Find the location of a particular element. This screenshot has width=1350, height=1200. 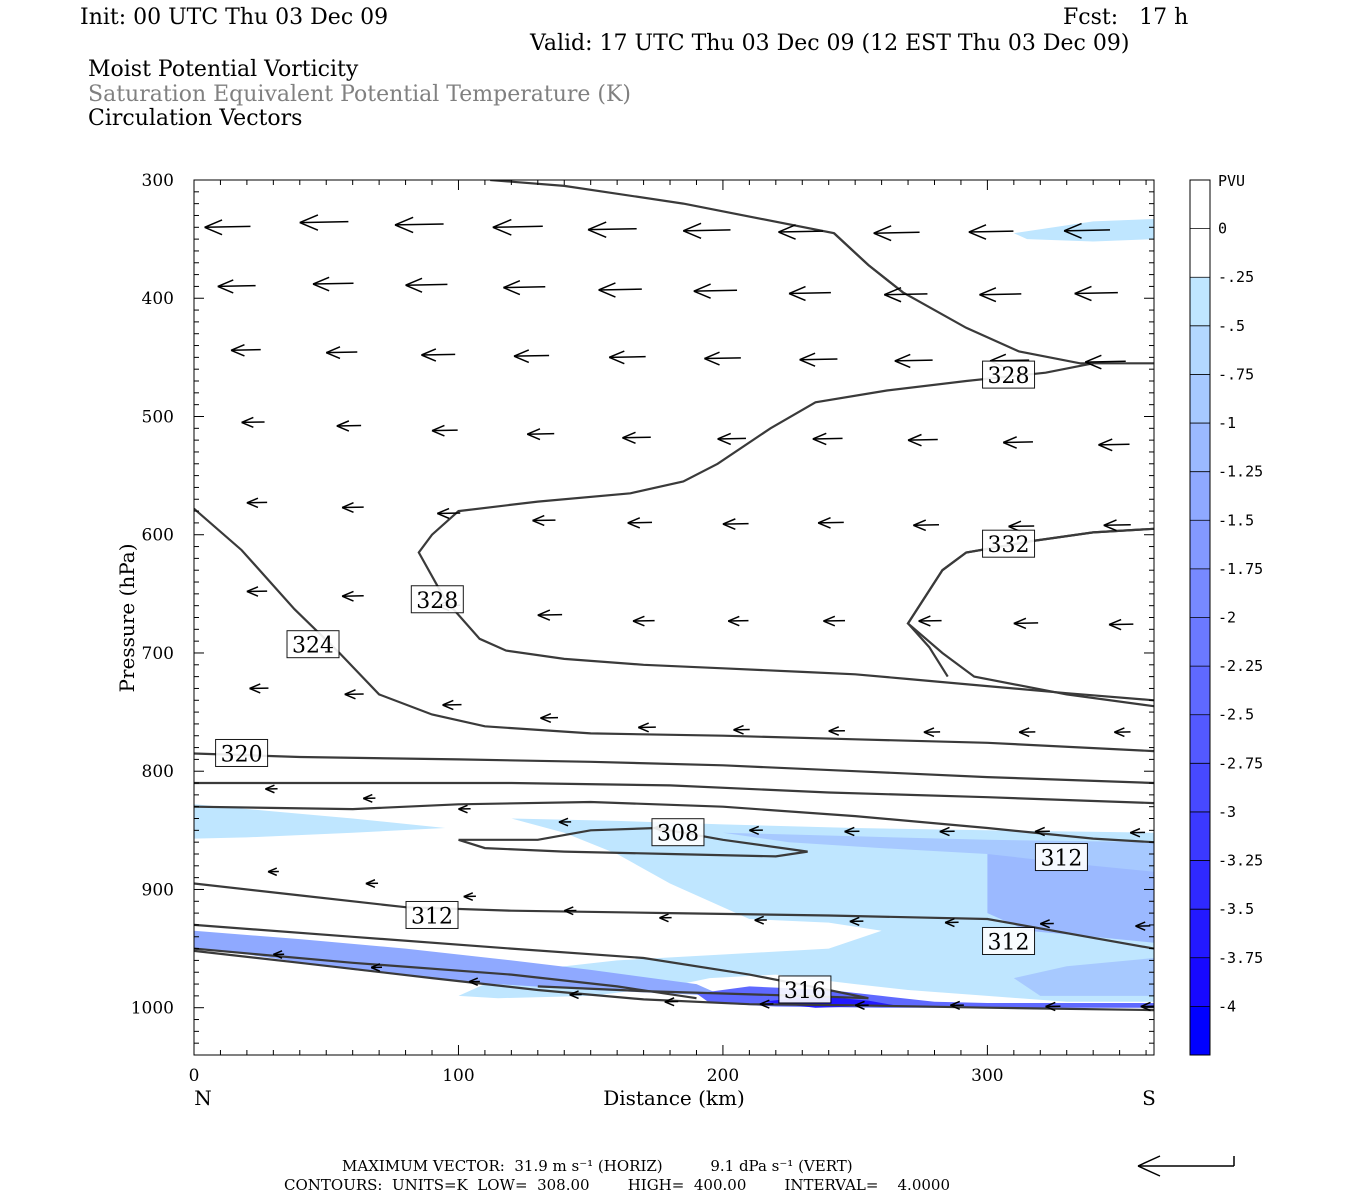

contour-label-312-10: 312 is located at coordinates (432, 914).